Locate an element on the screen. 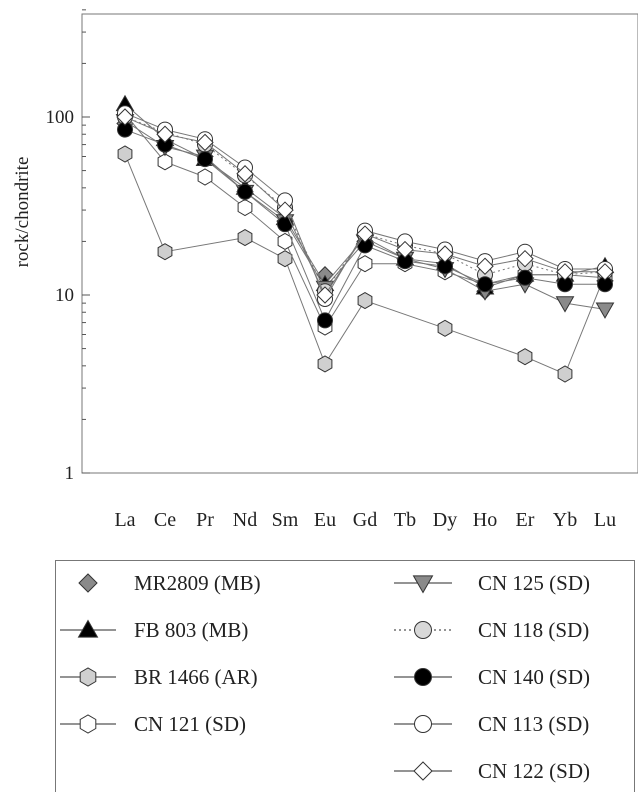 The height and width of the screenshot is (792, 638). x-tick-label: Nd is located at coordinates (245, 520).